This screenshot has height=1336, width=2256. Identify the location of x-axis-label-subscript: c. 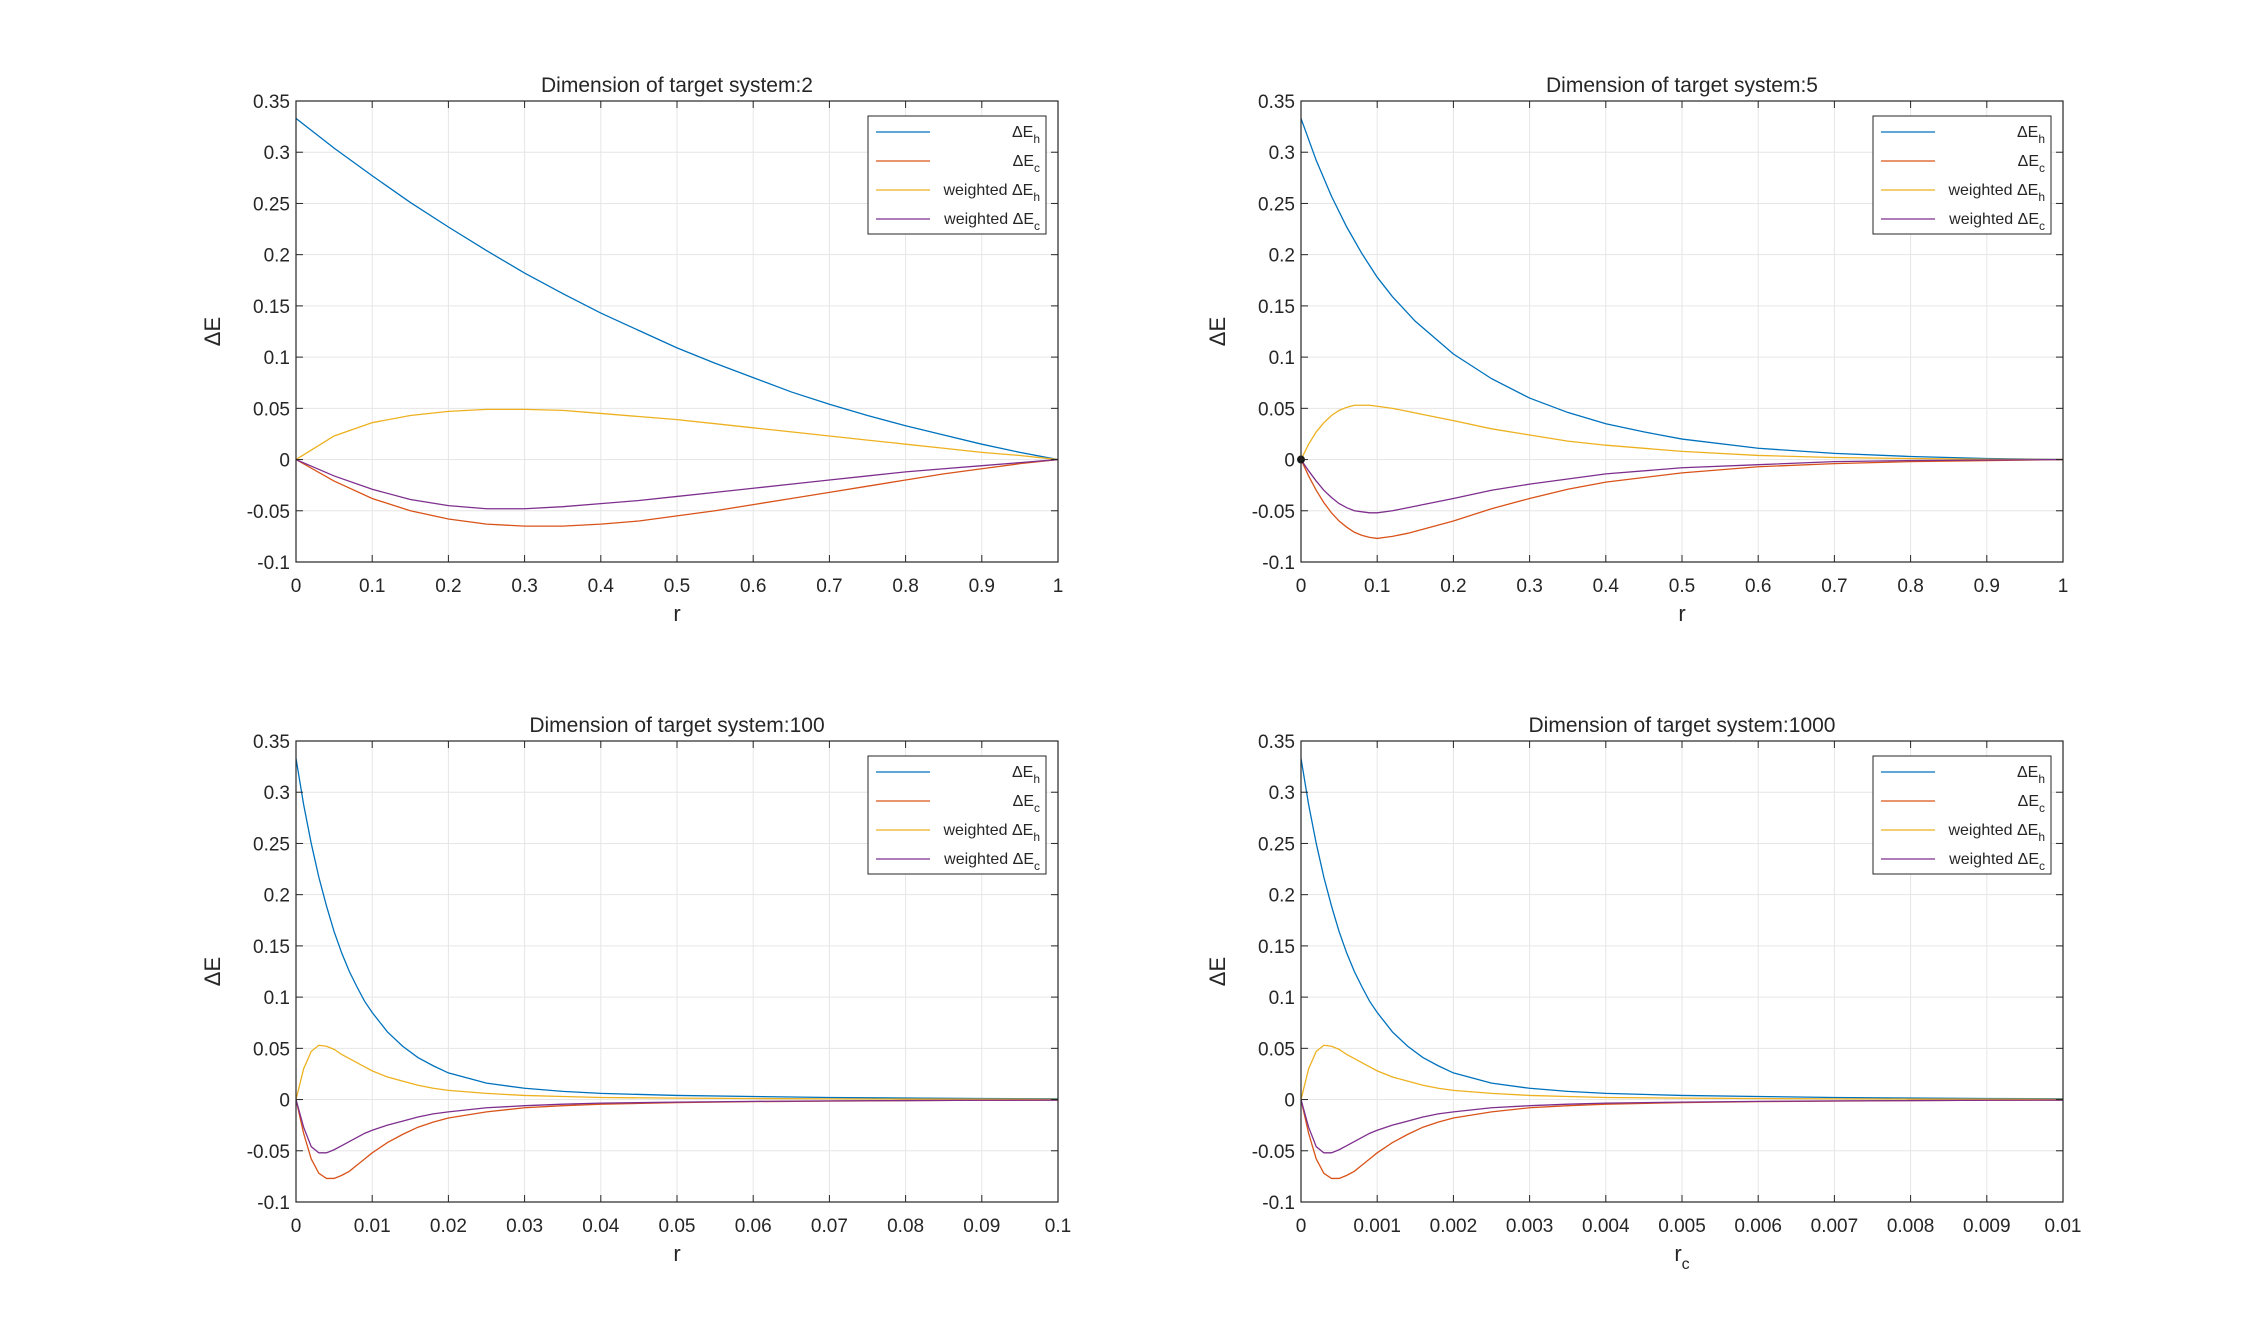
(1686, 1264).